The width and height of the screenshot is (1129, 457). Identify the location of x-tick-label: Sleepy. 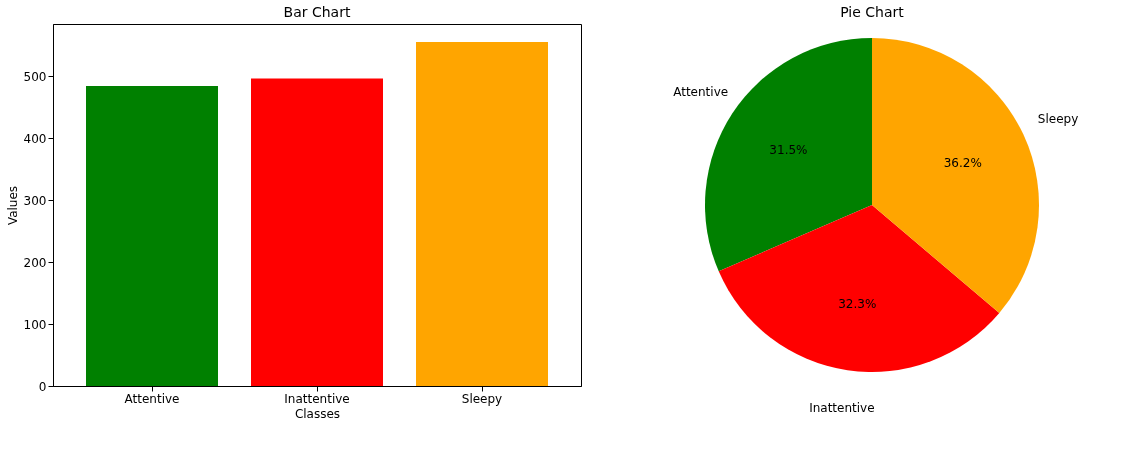
(482, 398).